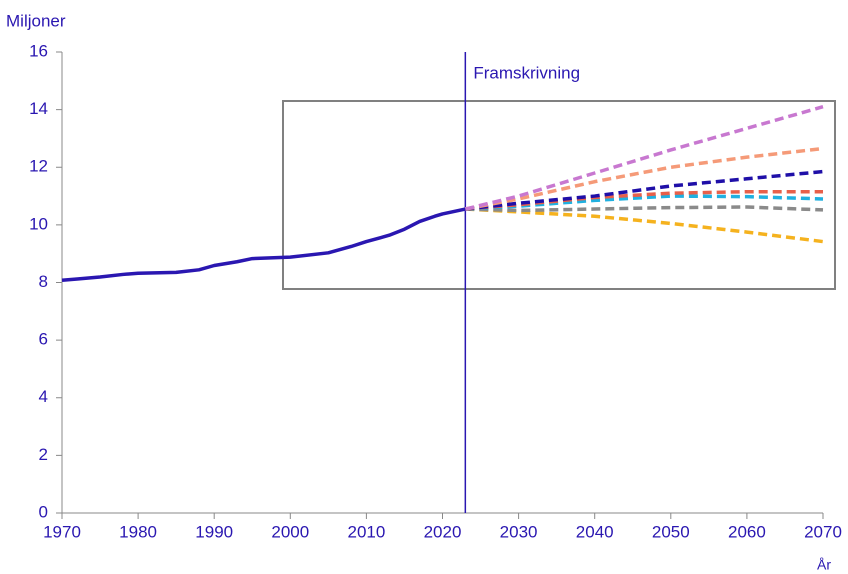  Describe the element at coordinates (43, 281) in the screenshot. I see `y-tick-label: 8` at that location.